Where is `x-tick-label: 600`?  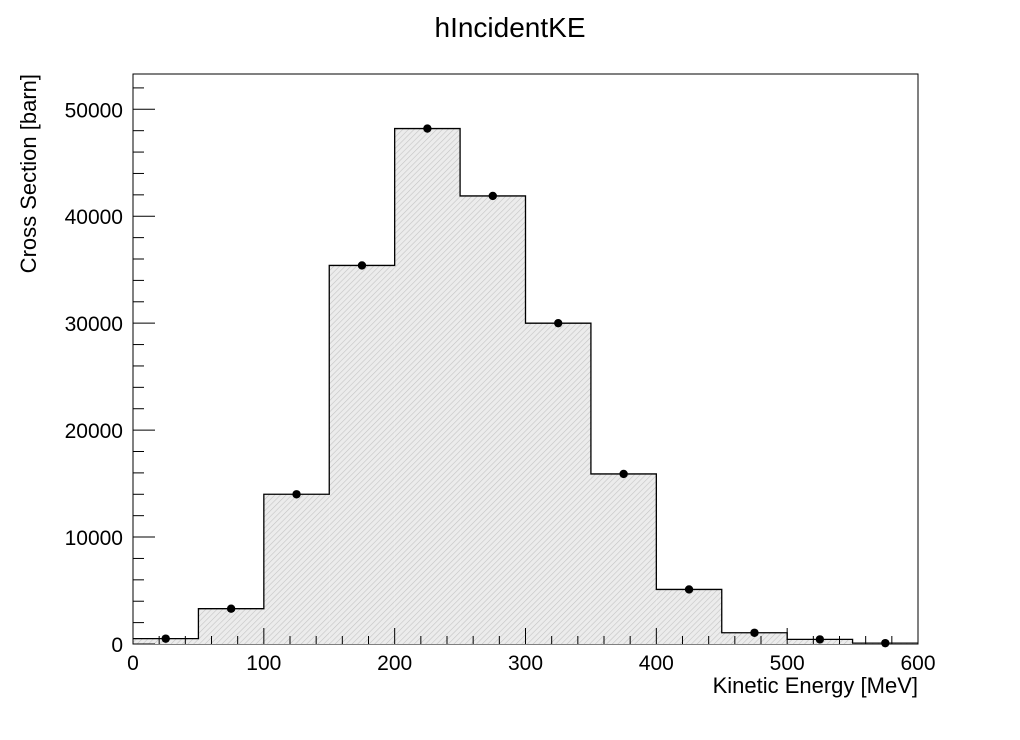
x-tick-label: 600 is located at coordinates (917, 663).